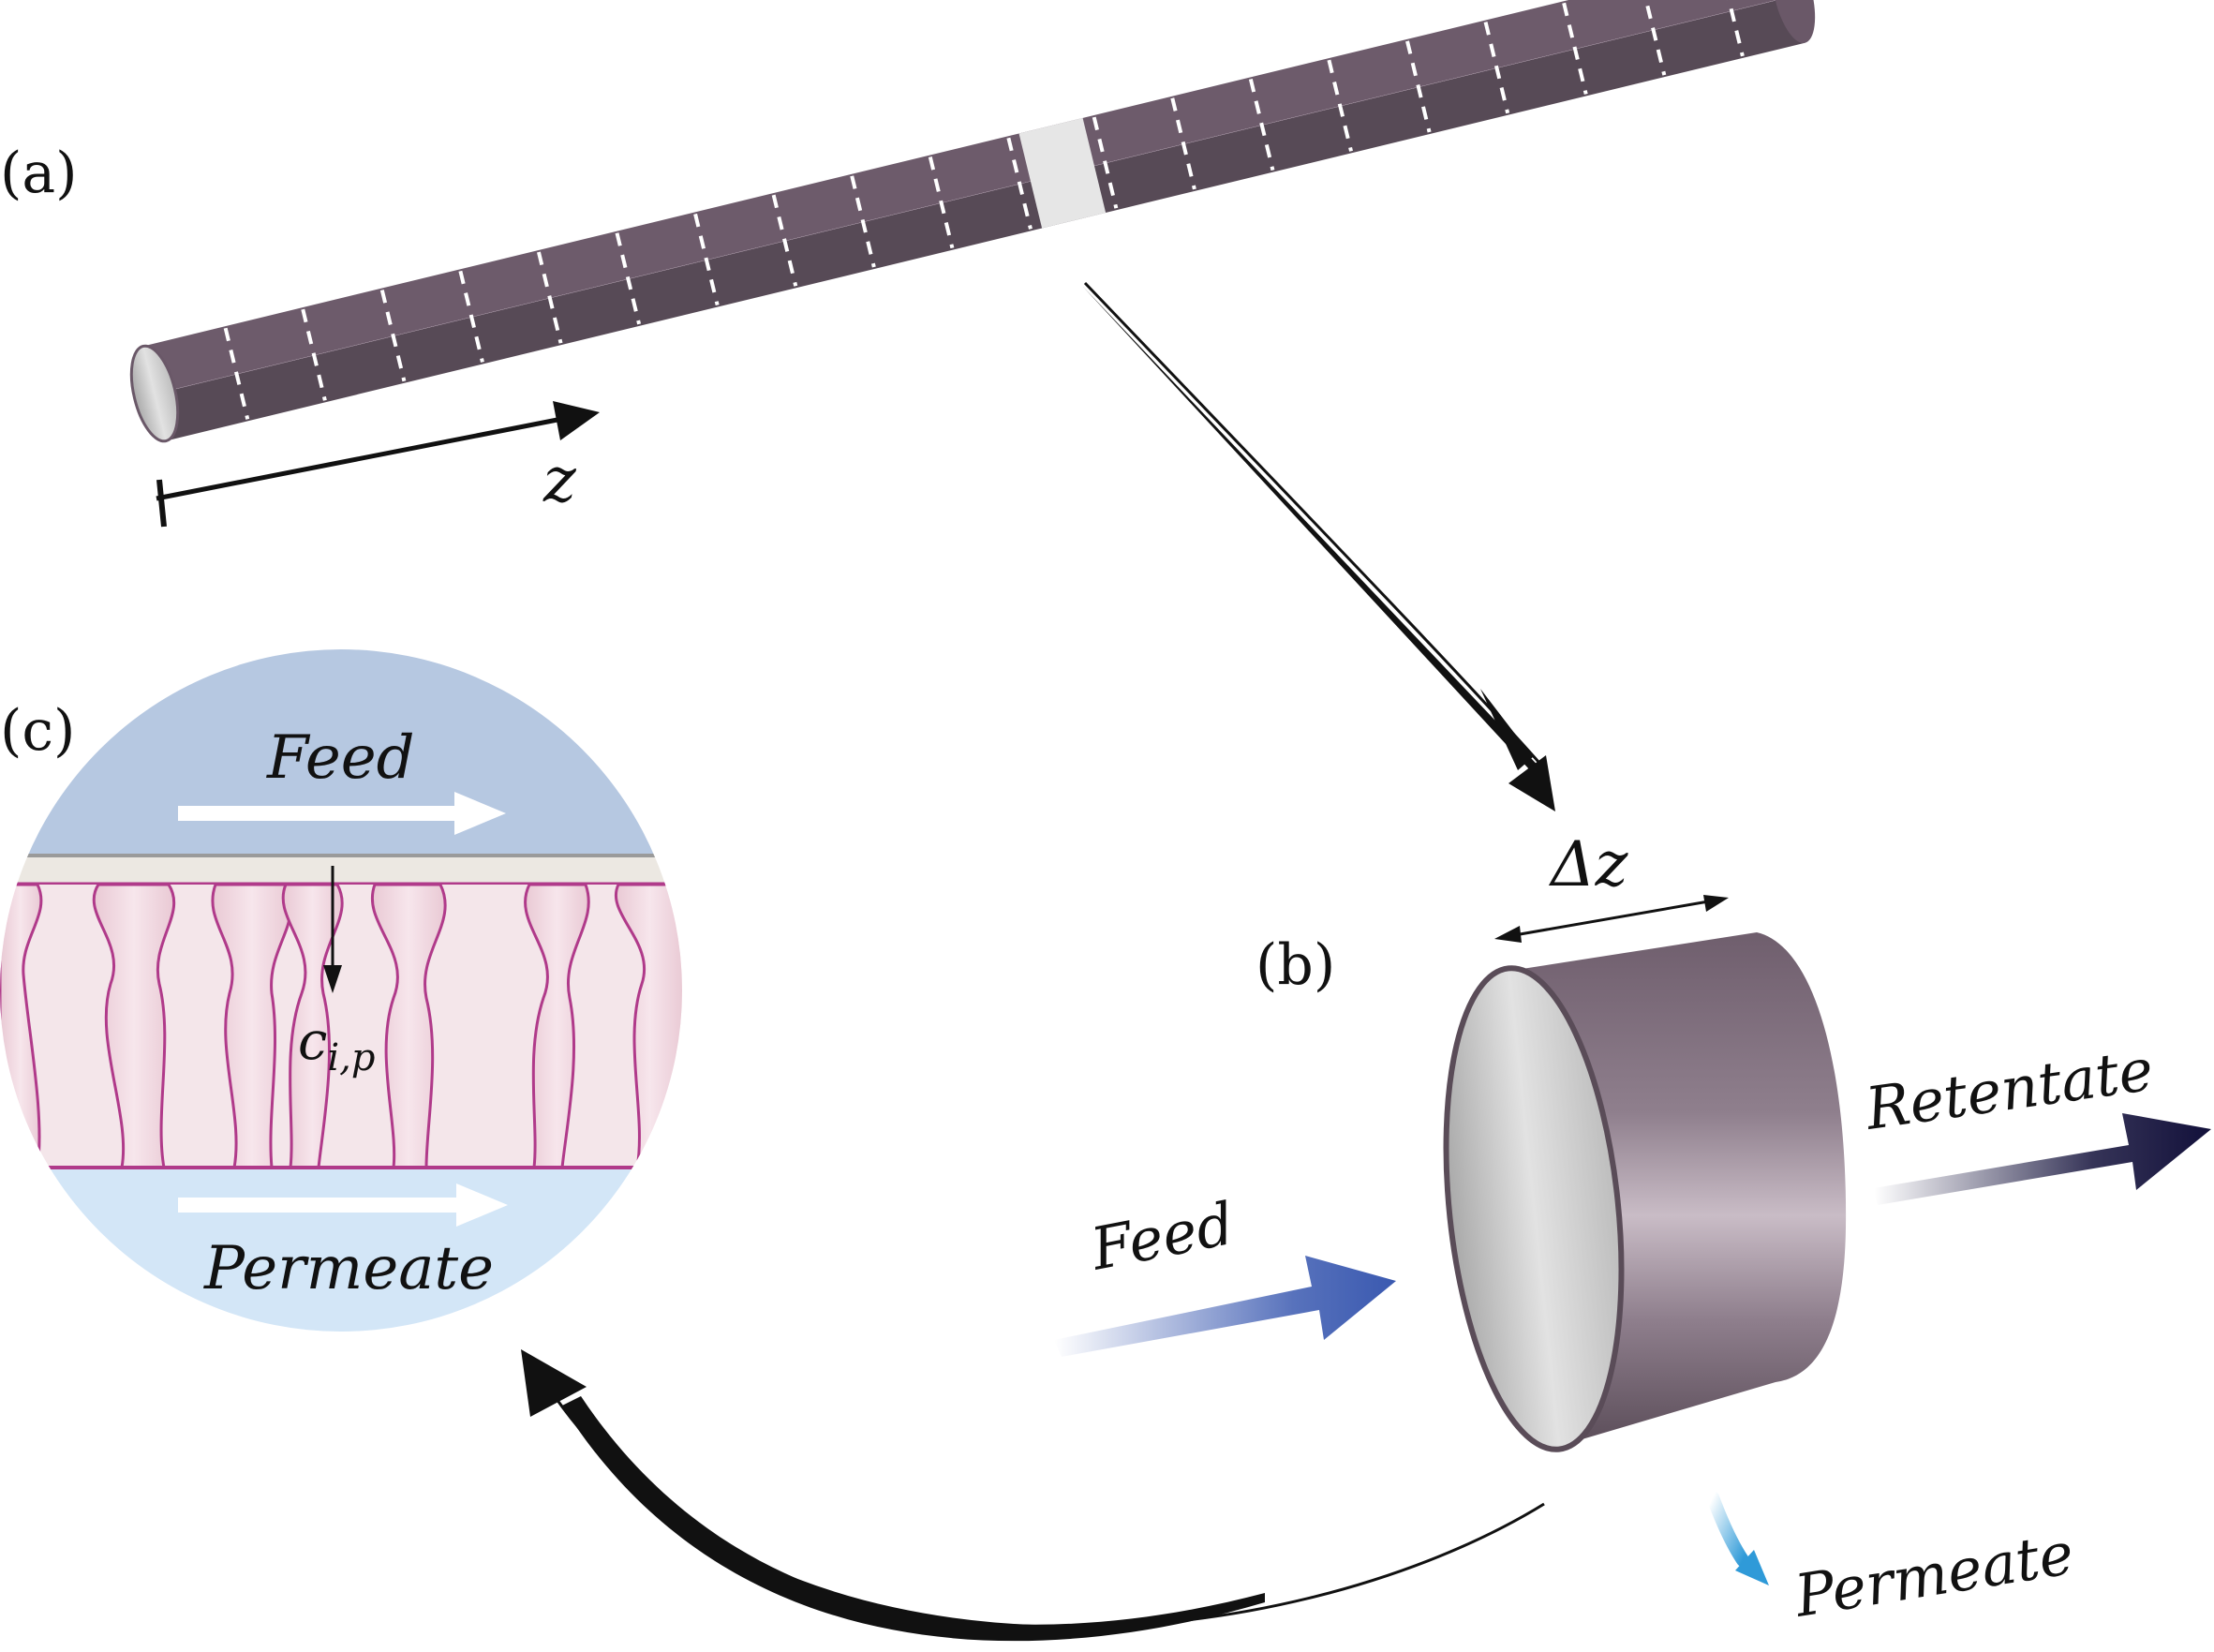 The height and width of the screenshot is (1652, 2214). Describe the element at coordinates (343, 1205) in the screenshot. I see `permeate-flow-arrow-c` at that location.